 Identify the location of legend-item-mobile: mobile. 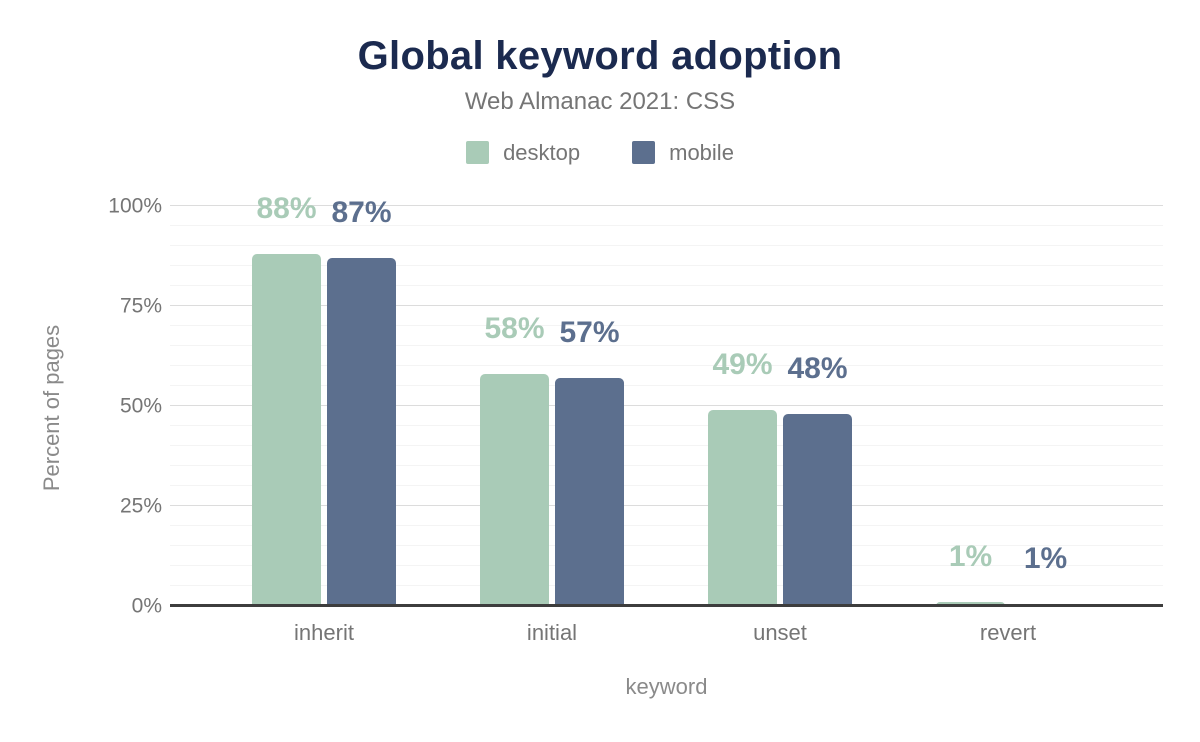
(683, 152).